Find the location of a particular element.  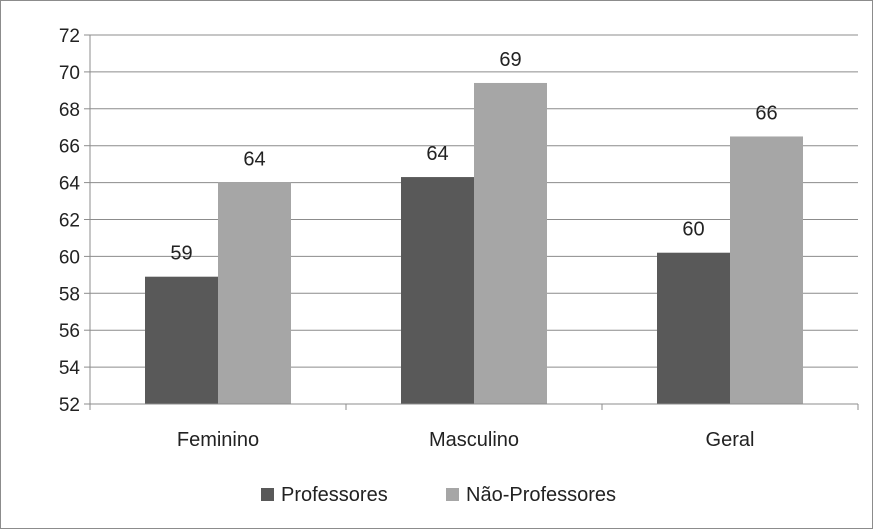

y-tick-label: 52 is located at coordinates (69, 405).